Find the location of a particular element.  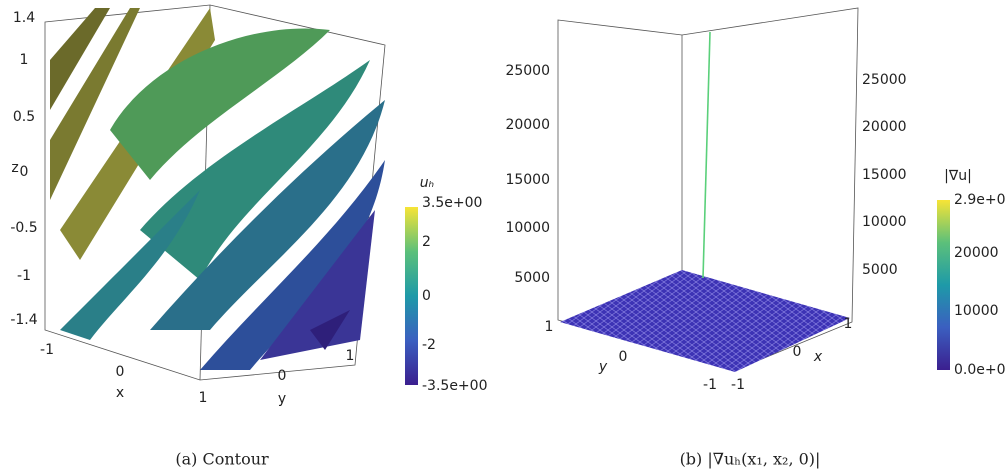

colorbar-tick-label: 3.5e+00 is located at coordinates (452, 203).